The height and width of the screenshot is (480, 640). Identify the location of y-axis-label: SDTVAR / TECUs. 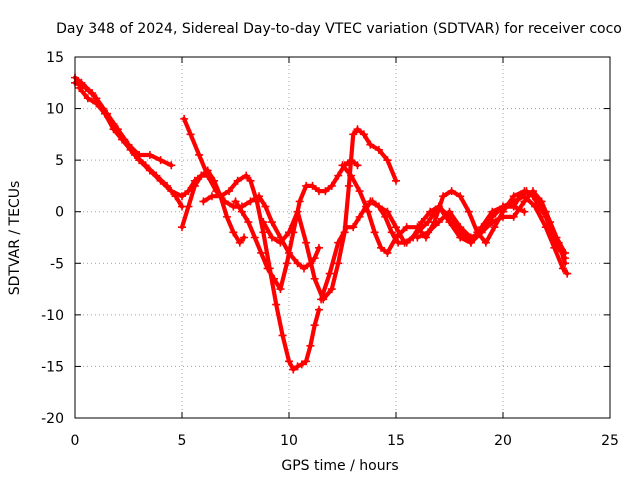
(15, 238).